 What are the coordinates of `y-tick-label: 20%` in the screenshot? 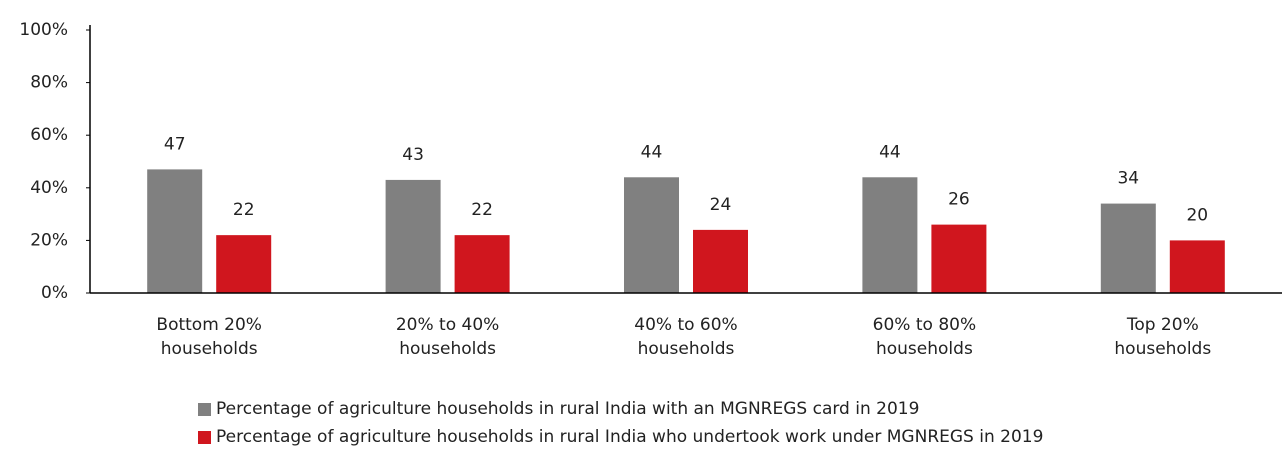 It's located at (49, 240).